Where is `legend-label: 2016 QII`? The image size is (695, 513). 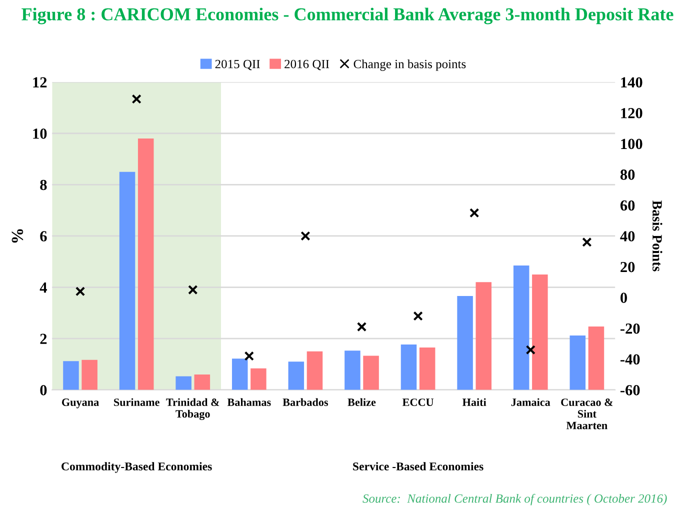 legend-label: 2016 QII is located at coordinates (307, 65).